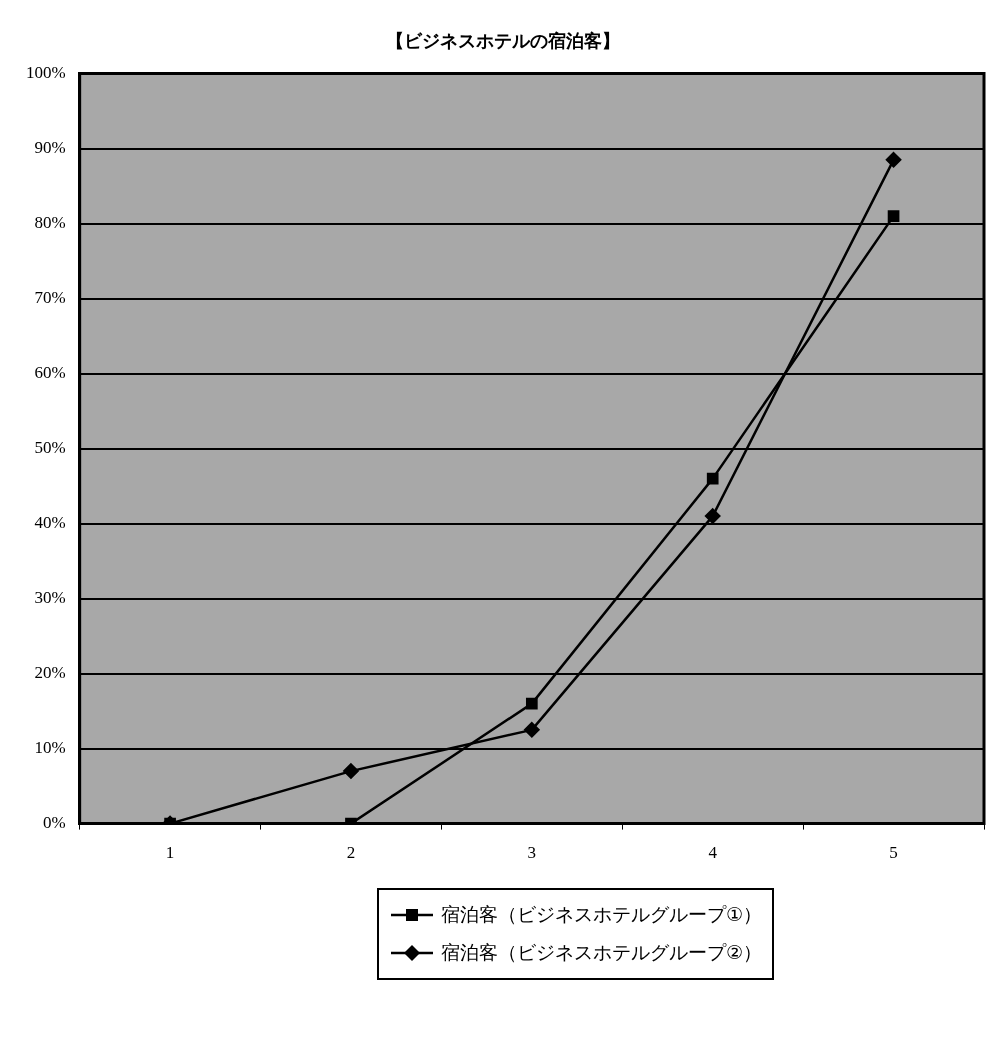 The image size is (1001, 1045). What do you see at coordinates (351, 853) in the screenshot?
I see `x-tick-label: 2` at bounding box center [351, 853].